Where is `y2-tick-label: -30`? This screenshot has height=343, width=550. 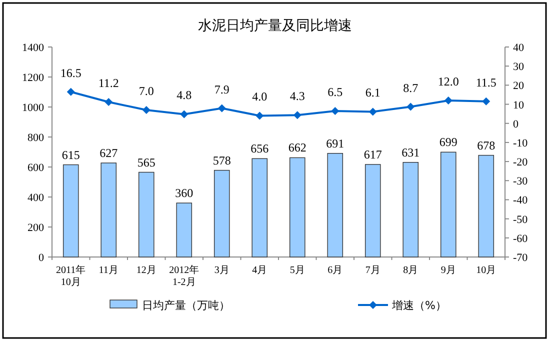
y2-tick-label: -30 is located at coordinates (520, 182).